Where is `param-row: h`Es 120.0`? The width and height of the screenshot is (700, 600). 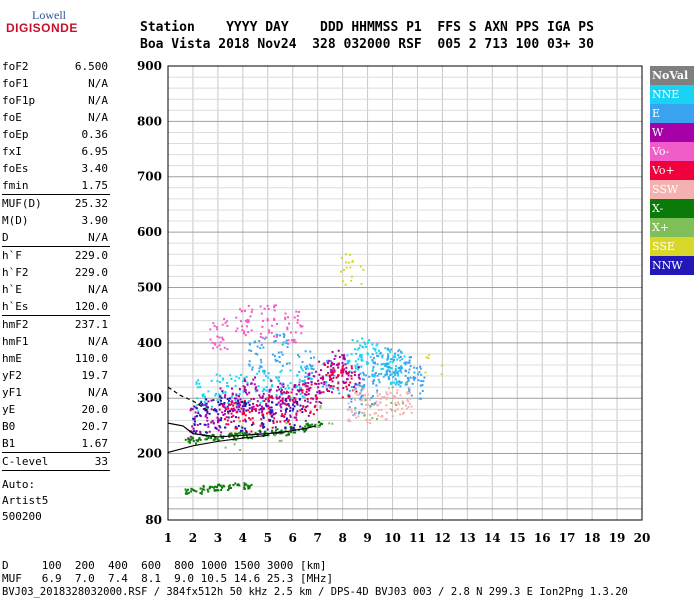 param-row: h`Es 120.0 is located at coordinates (56, 306).